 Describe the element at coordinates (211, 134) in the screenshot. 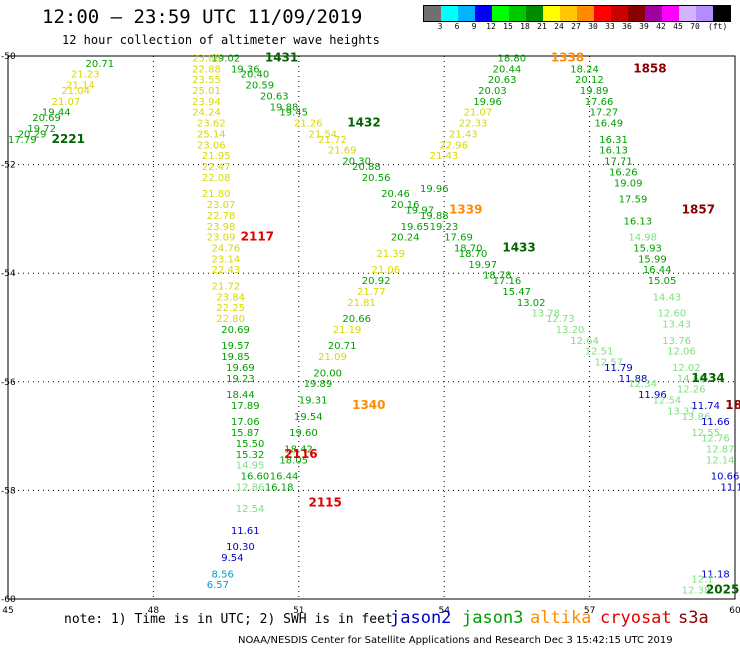

I see `wave-height-value: 25.14` at that location.